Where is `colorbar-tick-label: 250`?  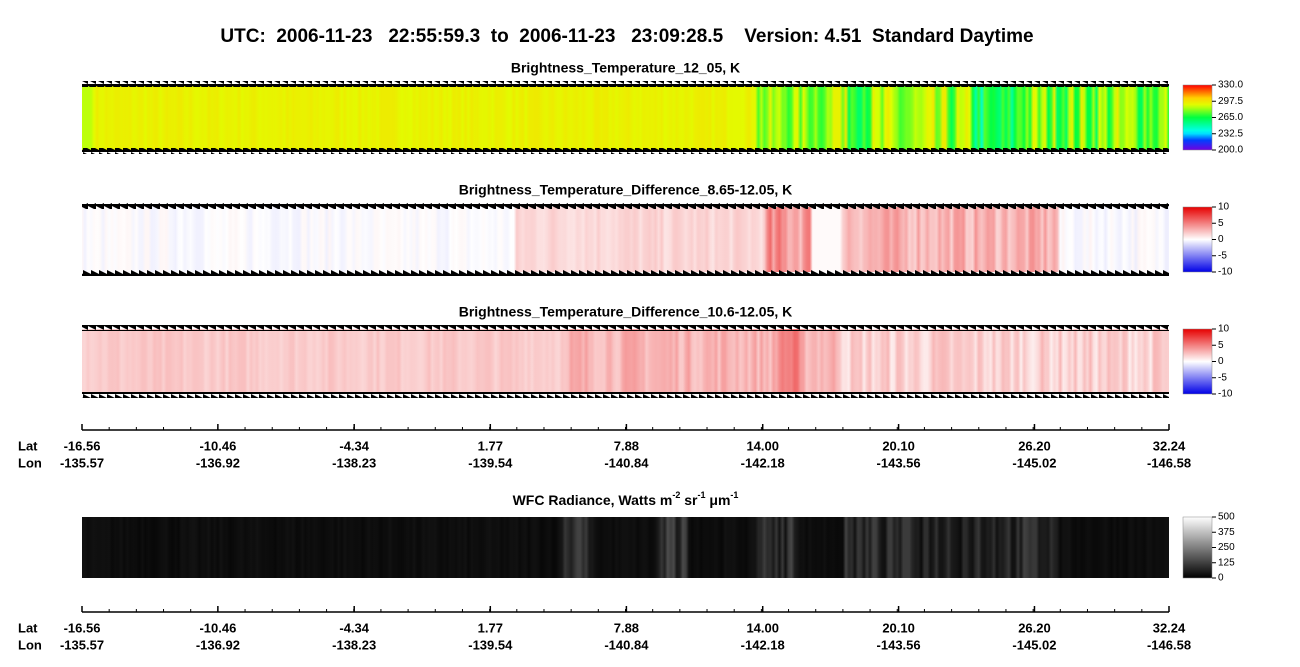 colorbar-tick-label: 250 is located at coordinates (1226, 547).